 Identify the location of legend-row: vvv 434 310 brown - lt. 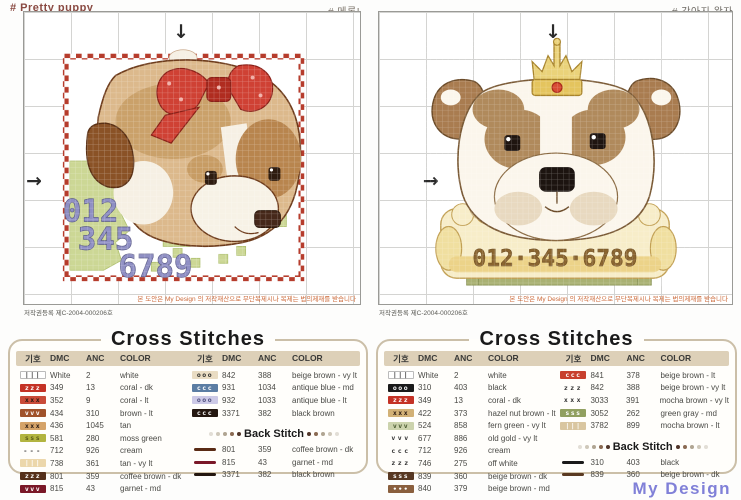
(102, 413).